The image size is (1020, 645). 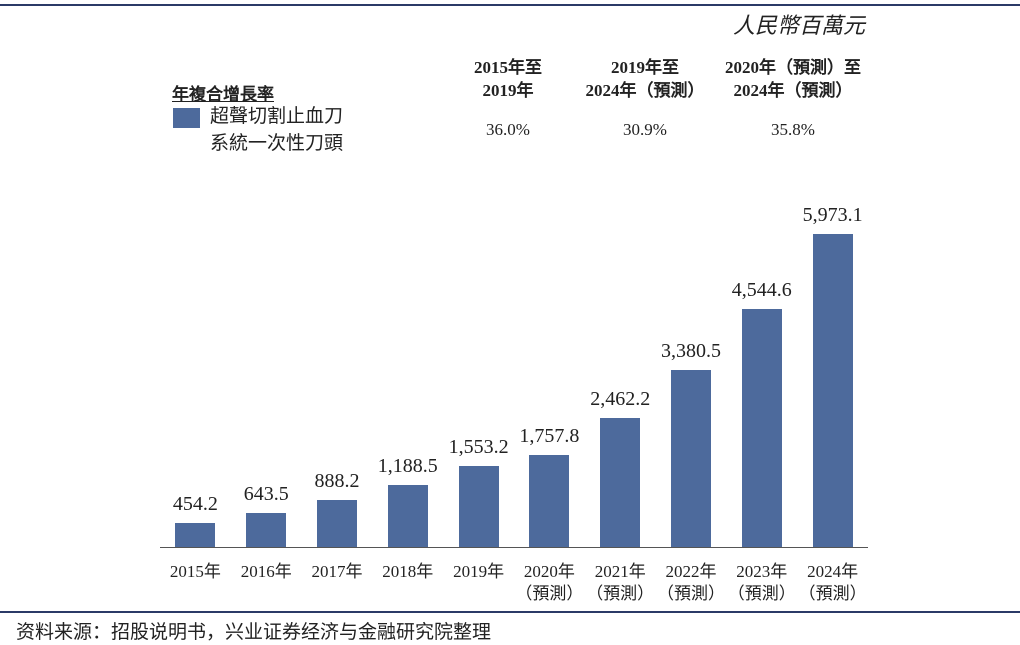 What do you see at coordinates (254, 633) in the screenshot?
I see `source-note: 资料来源：招股说明书，兴业证券经济与金融研究院整理` at bounding box center [254, 633].